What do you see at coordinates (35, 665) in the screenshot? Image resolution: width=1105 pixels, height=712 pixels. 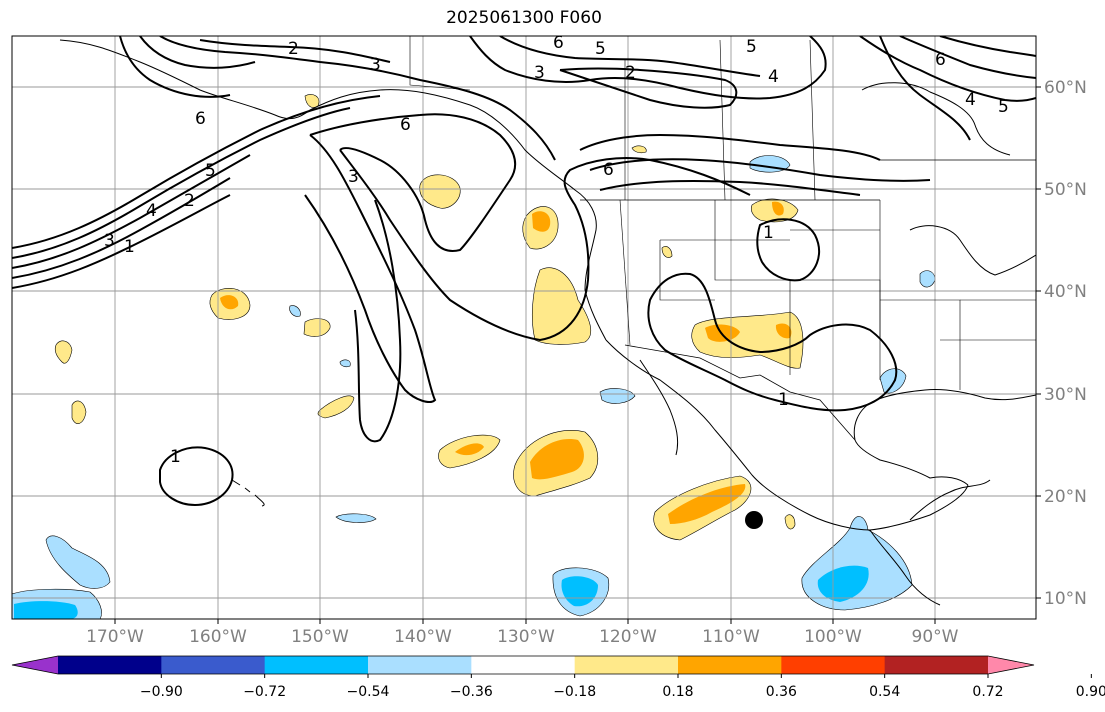 I see `colorbar-extend-low` at bounding box center [35, 665].